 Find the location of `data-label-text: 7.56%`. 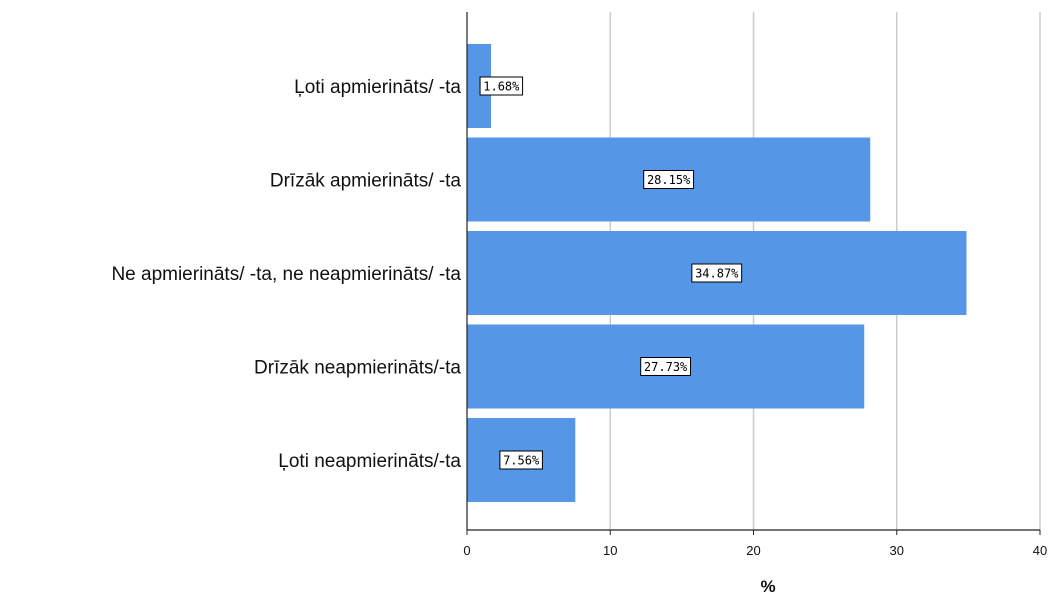

data-label-text: 7.56% is located at coordinates (521, 461).